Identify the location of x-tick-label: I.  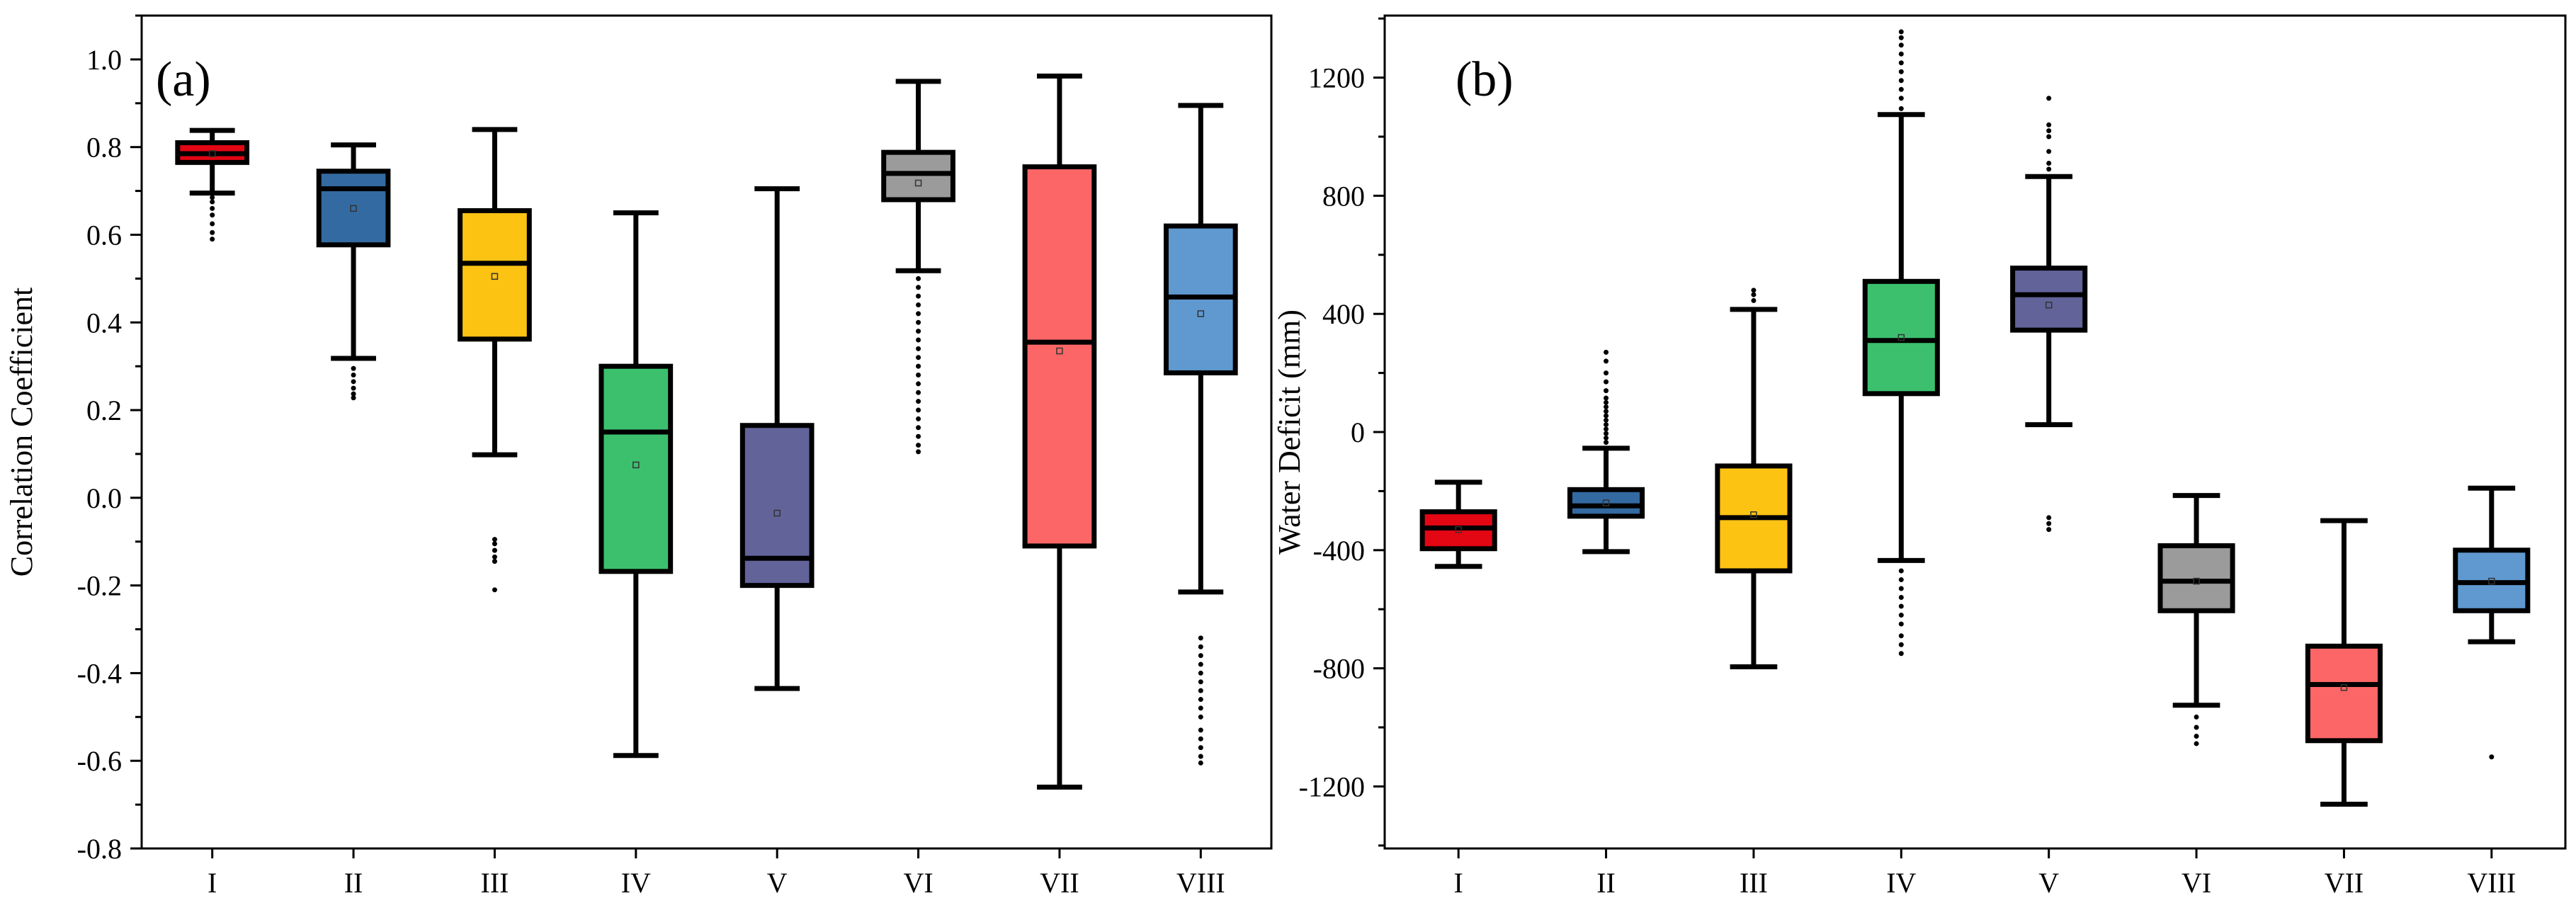
(213, 883).